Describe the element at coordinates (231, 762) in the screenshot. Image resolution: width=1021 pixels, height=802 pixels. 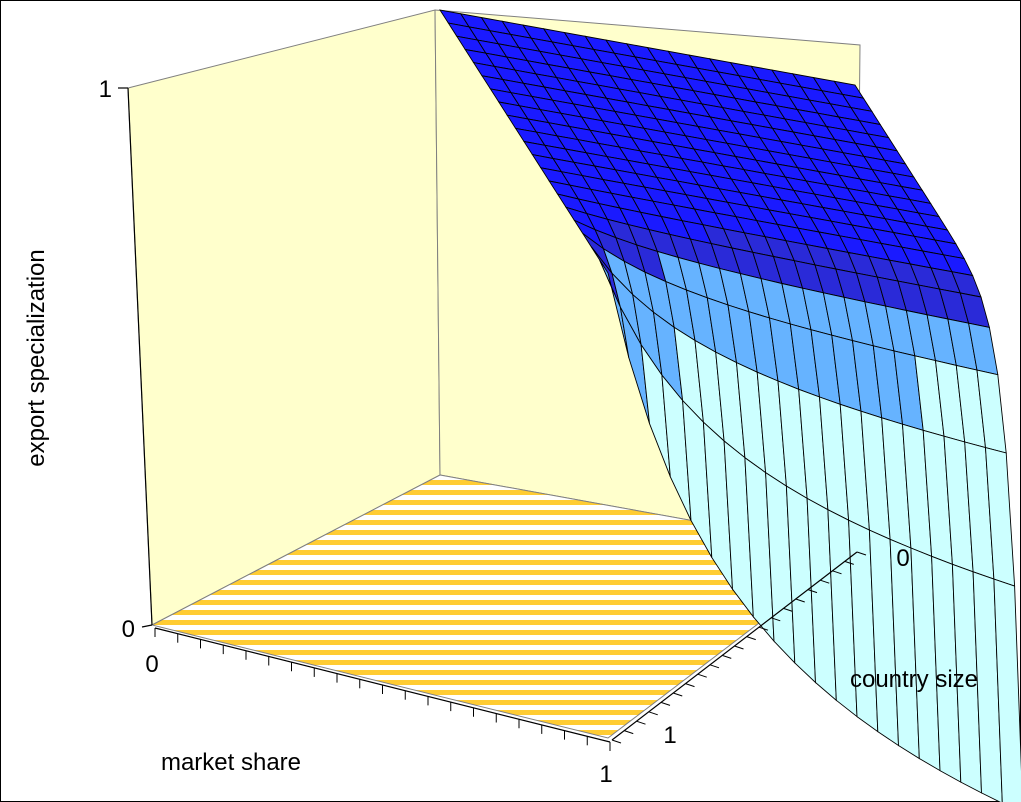
I see `x-axis-title: market share` at that location.